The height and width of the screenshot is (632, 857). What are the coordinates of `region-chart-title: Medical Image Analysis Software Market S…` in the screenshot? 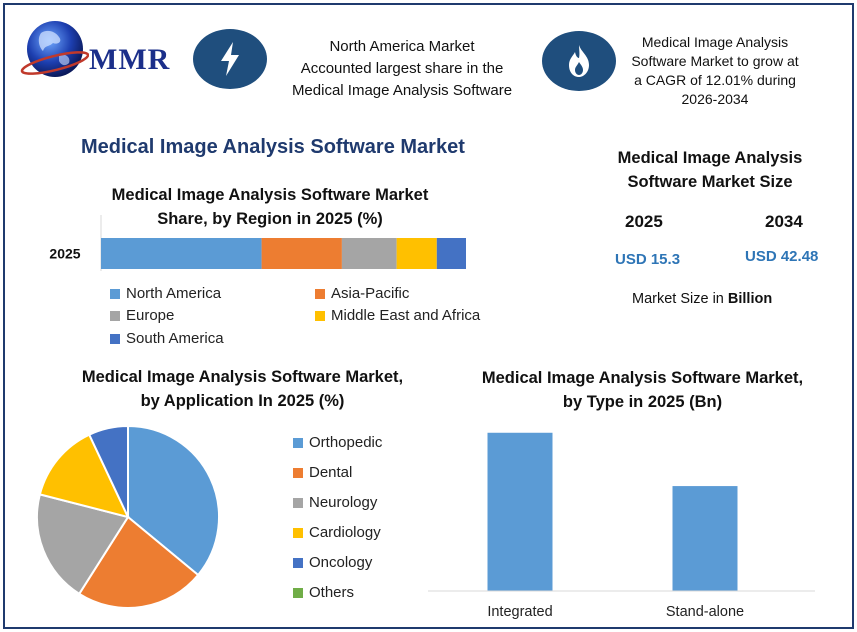 It's located at (270, 207).